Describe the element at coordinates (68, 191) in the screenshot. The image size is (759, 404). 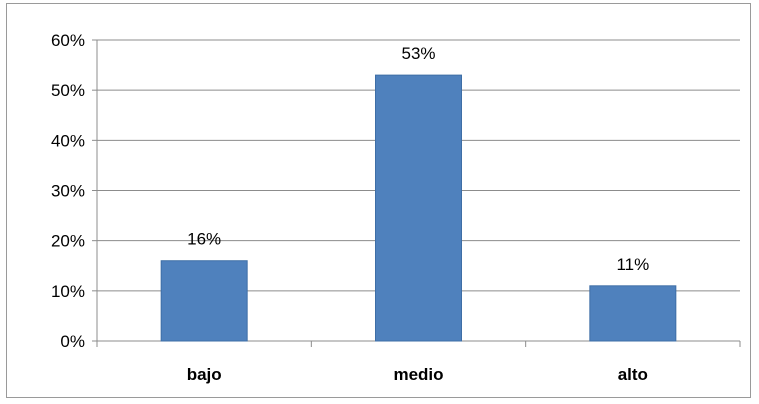
I see `y-tick-label: 30%` at that location.